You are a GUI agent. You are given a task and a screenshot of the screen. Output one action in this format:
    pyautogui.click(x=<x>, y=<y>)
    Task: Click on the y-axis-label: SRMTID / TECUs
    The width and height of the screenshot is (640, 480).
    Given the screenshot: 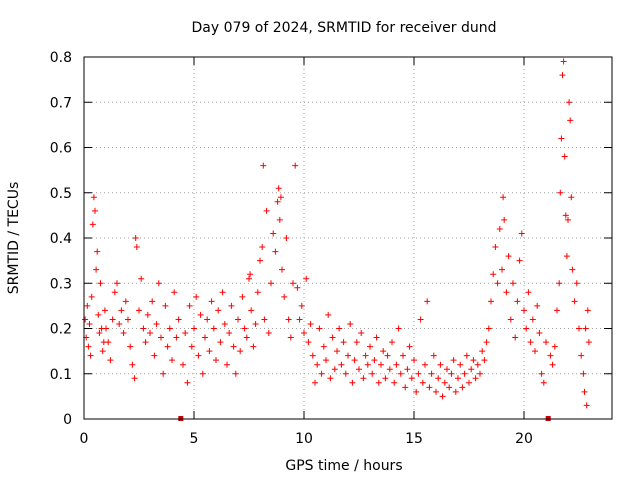 What is the action you would take?
    pyautogui.click(x=14, y=238)
    